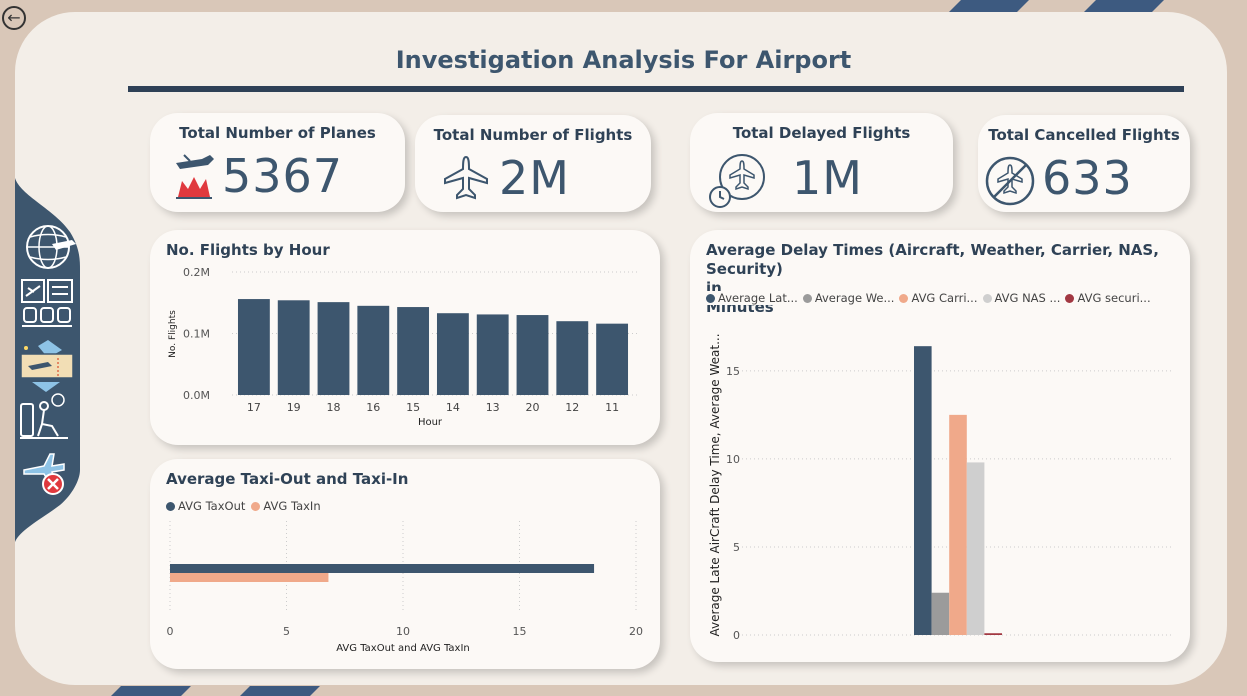  What do you see at coordinates (493, 407) in the screenshot?
I see `x-tick-label: 13` at bounding box center [493, 407].